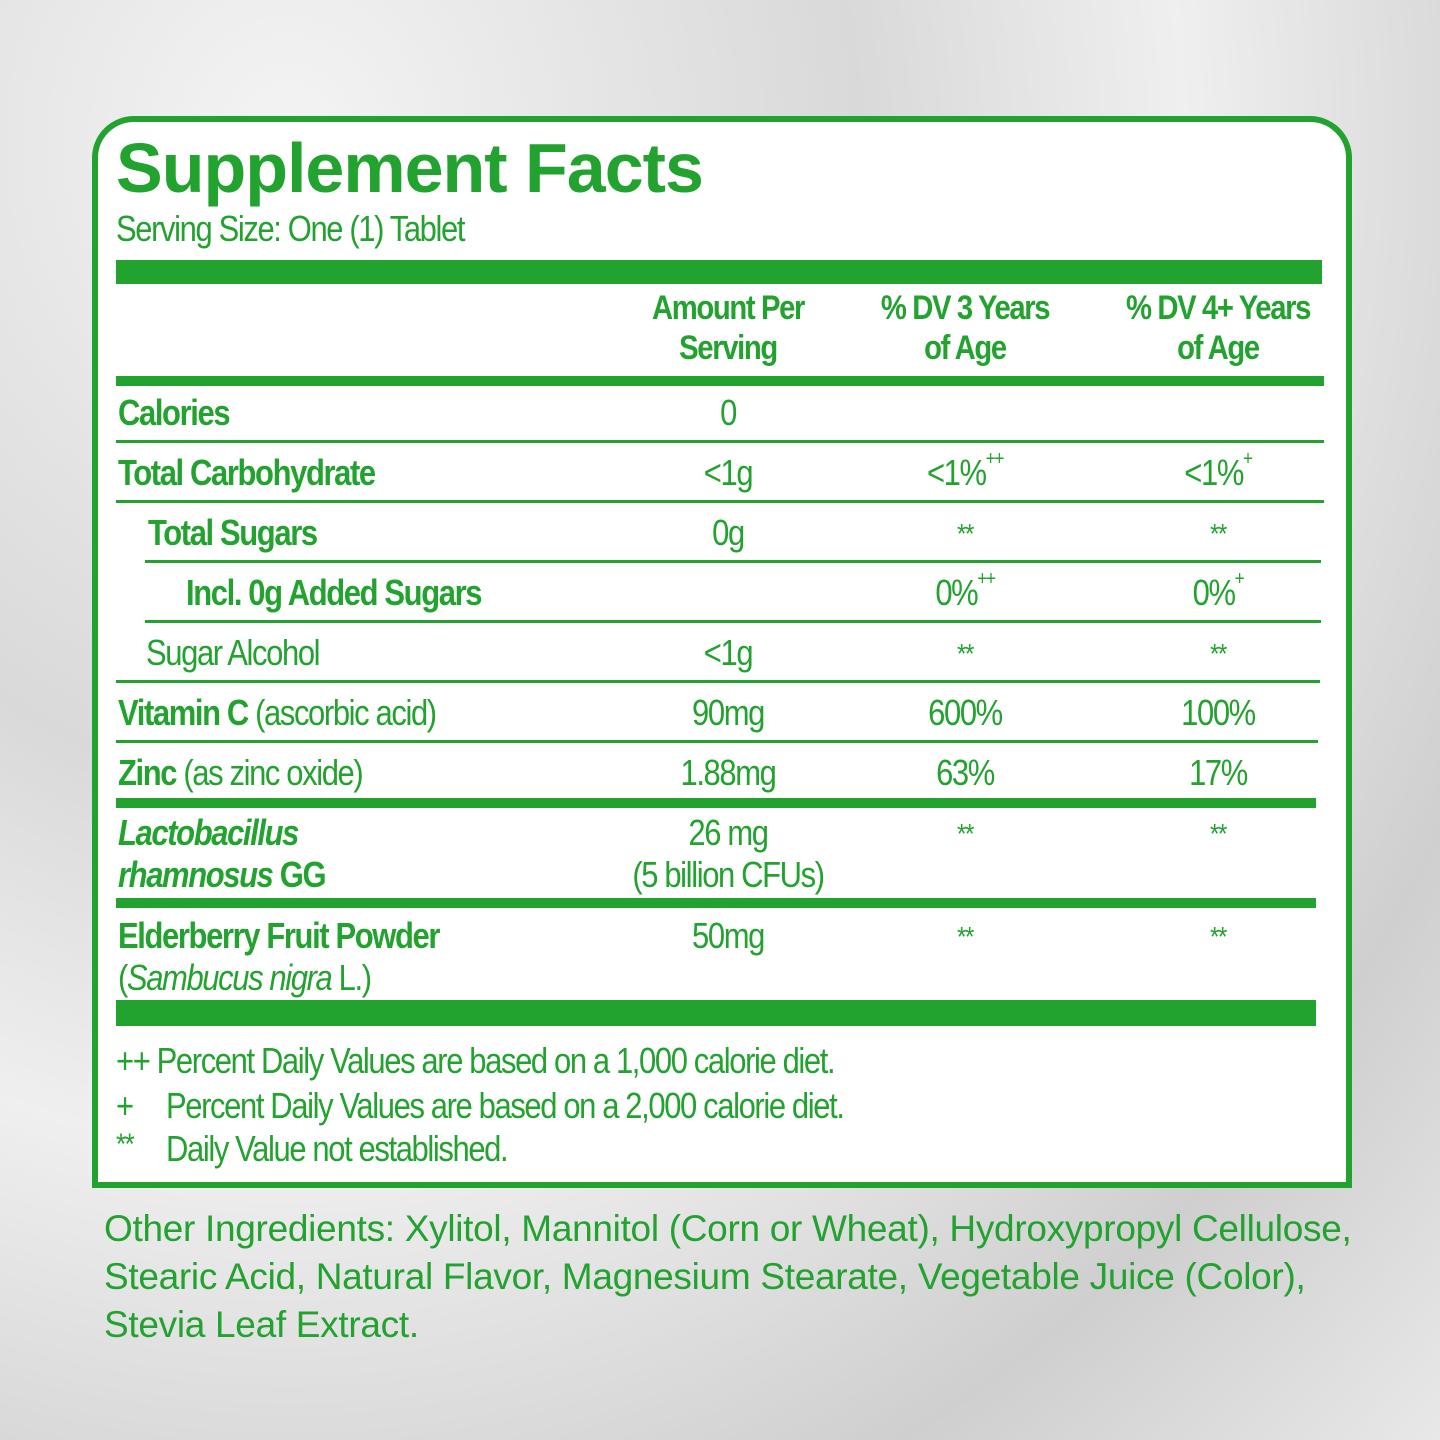  I want to click on amount-per-serving: 50mg, so click(728, 935).